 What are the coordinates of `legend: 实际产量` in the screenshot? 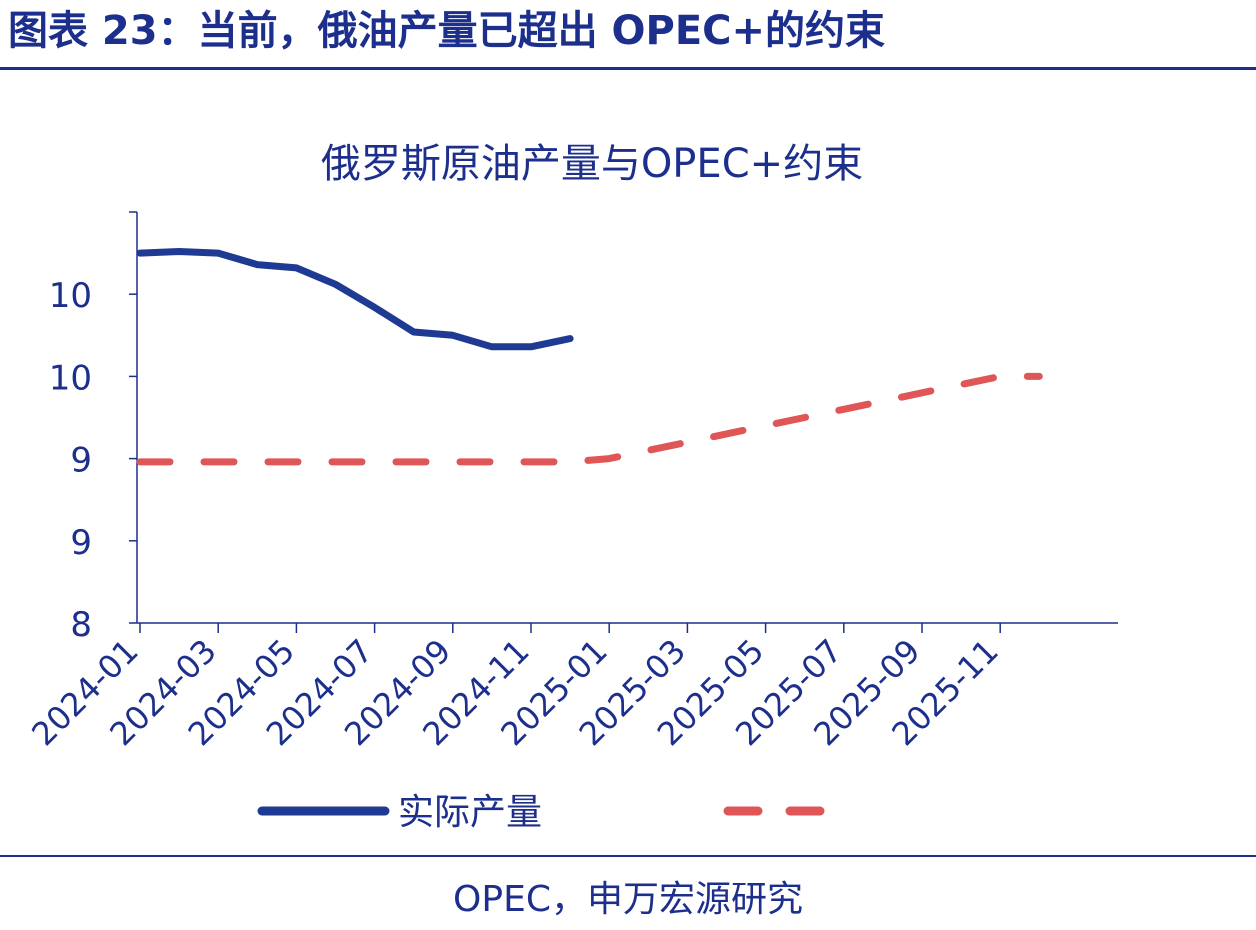 It's located at (546, 812).